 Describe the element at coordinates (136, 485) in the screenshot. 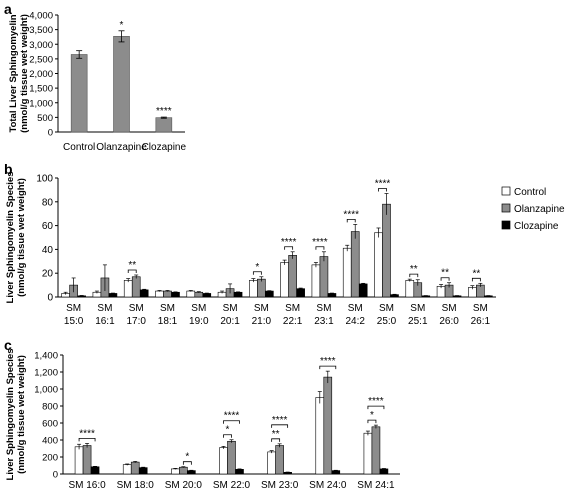

I see `x-tick-label: SM 18:0` at that location.